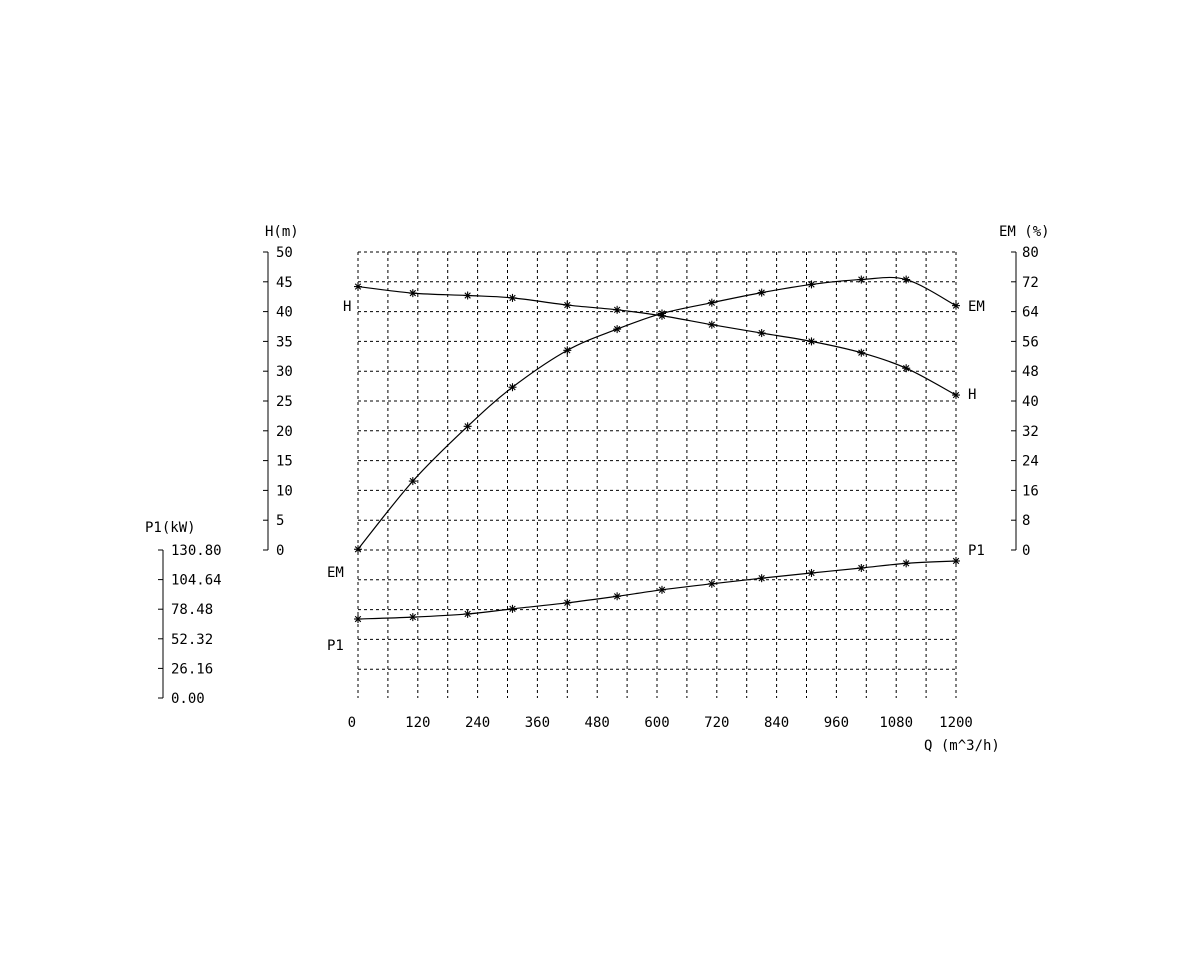  Describe the element at coordinates (896, 723) in the screenshot. I see `x-tick-label: 1080` at that location.